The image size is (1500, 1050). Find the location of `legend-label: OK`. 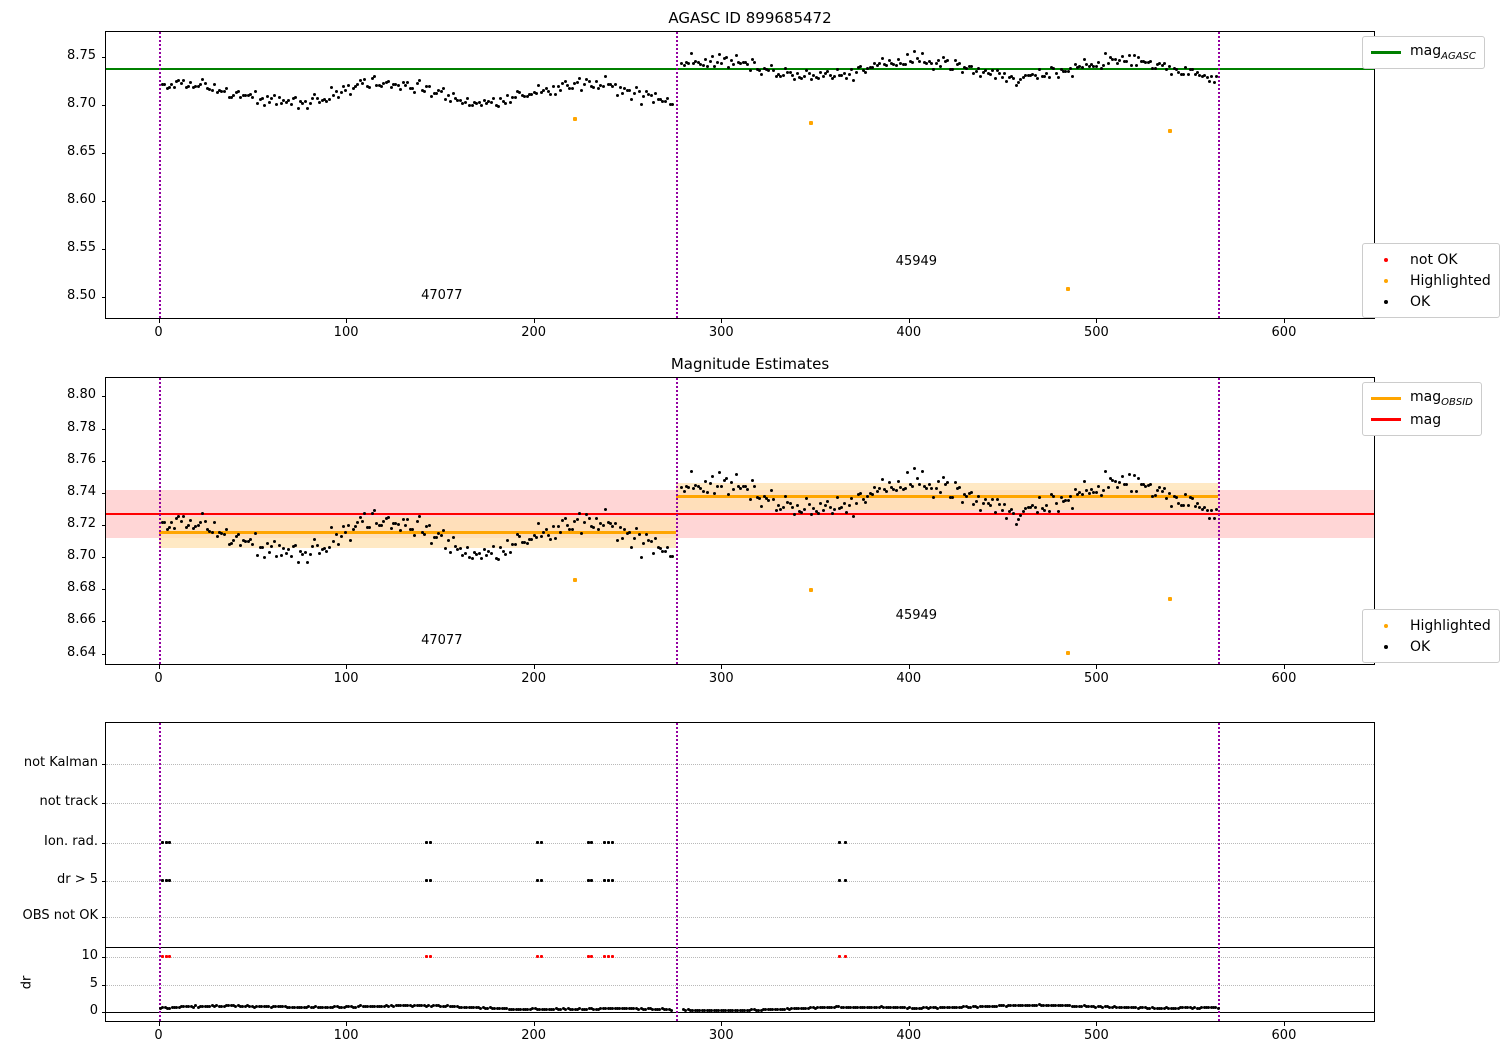

legend-label: OK is located at coordinates (1420, 646).